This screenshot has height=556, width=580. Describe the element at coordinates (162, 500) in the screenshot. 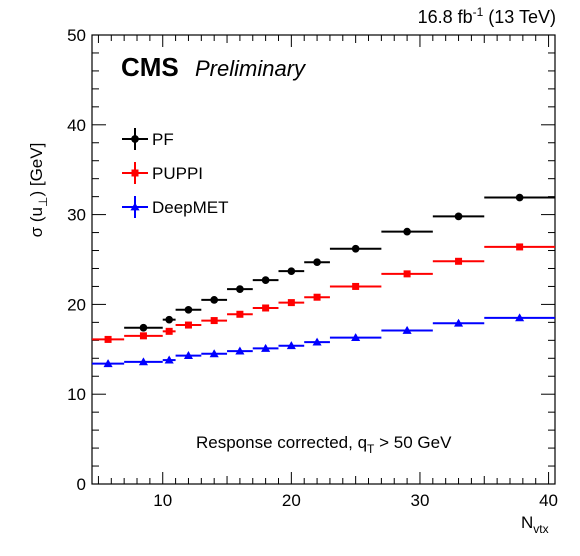

I see `x-tick-label: 10` at that location.